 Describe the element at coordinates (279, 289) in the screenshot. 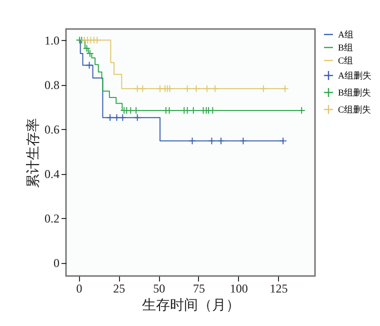

I see `x-tick-label: 125` at that location.